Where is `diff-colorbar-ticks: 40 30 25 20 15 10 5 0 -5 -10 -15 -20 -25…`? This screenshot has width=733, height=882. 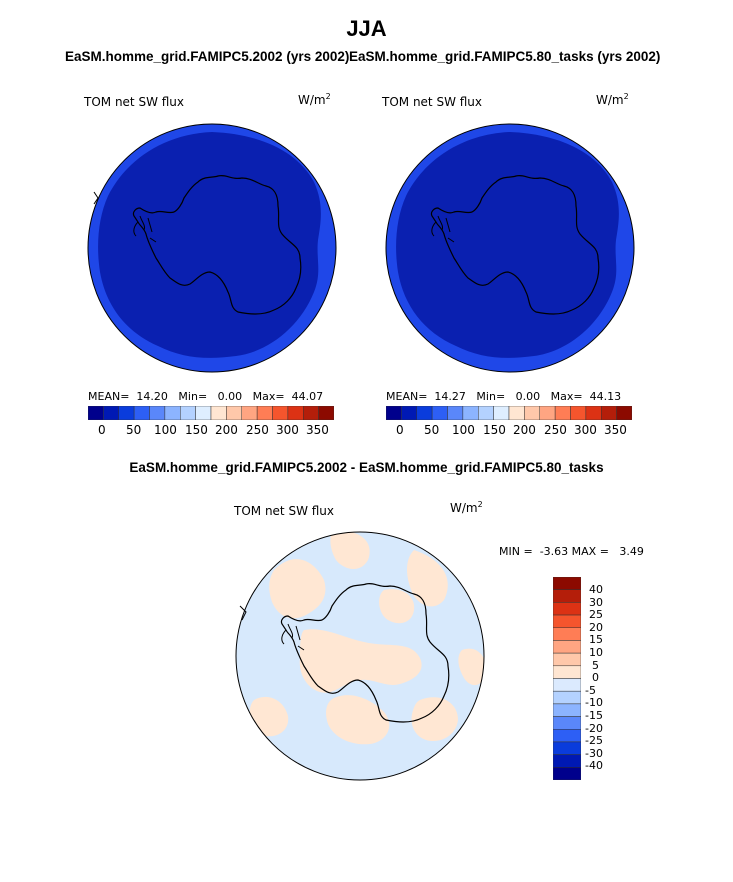
diff-colorbar-ticks: 40 30 25 20 15 10 5 0 -5 -10 -15 -20 -25… is located at coordinates (615, 682).